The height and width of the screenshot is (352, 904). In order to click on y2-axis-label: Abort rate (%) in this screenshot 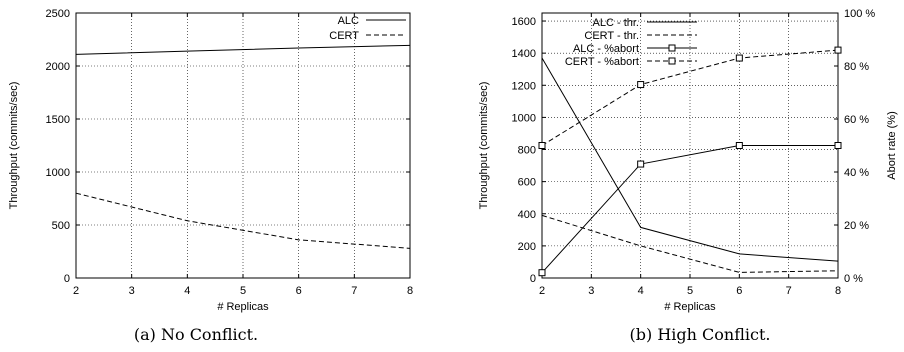, I will do `click(892, 145)`.